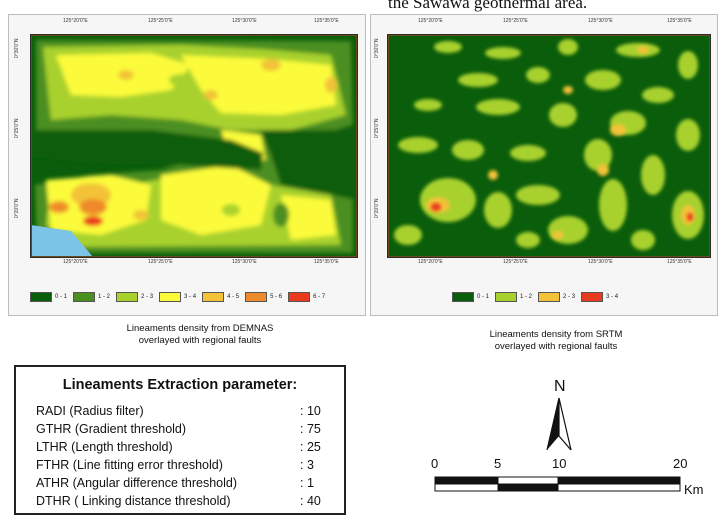 The height and width of the screenshot is (518, 726). I want to click on parameter-name: DTHR ( Linking distance threshold), so click(133, 501).